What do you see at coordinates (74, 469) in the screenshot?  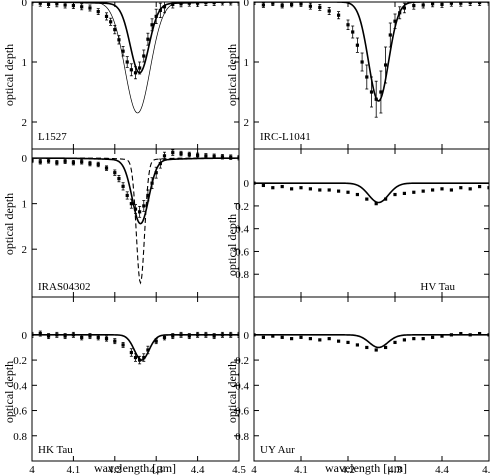 I see `xtick-label-hk-tau: 4.1` at bounding box center [74, 469].